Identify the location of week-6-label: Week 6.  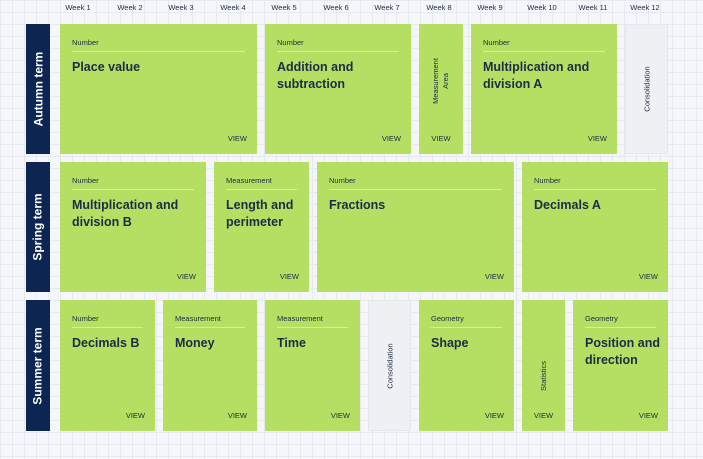
(336, 7).